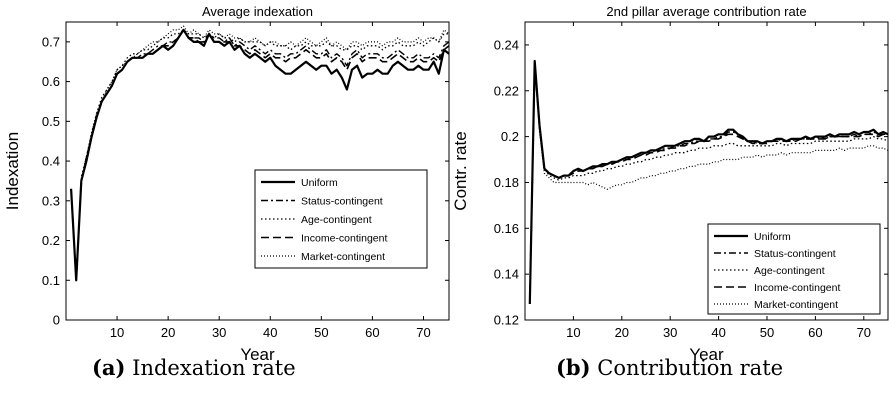 This screenshot has height=400, width=889. I want to click on y-tick-label: 0.3, so click(51, 200).